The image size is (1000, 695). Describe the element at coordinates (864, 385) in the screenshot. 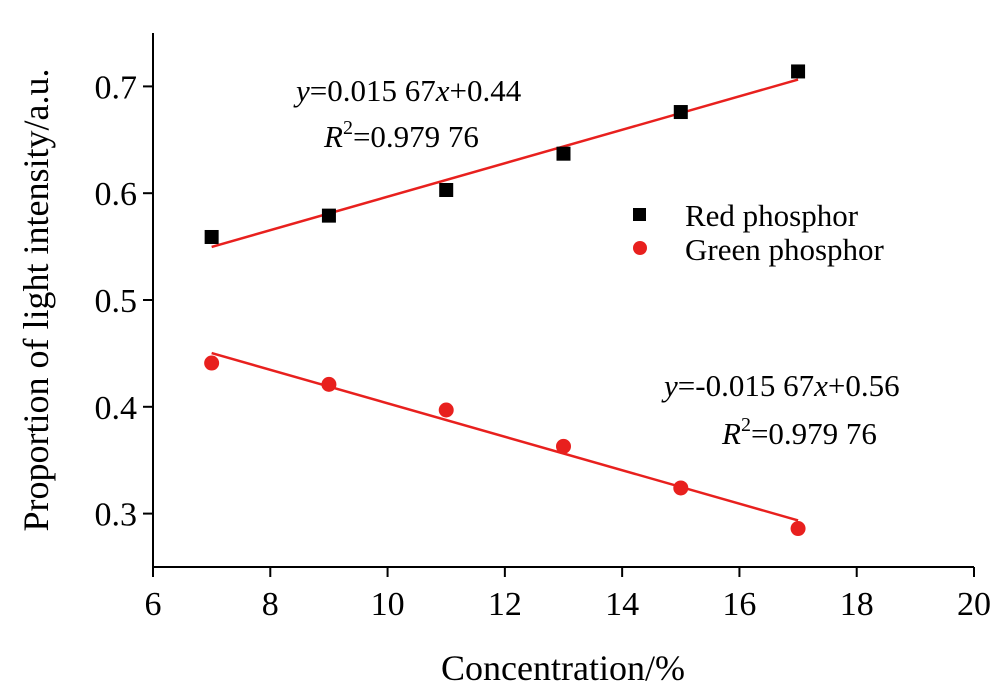

I see `green-eq-tail: +0.56` at that location.